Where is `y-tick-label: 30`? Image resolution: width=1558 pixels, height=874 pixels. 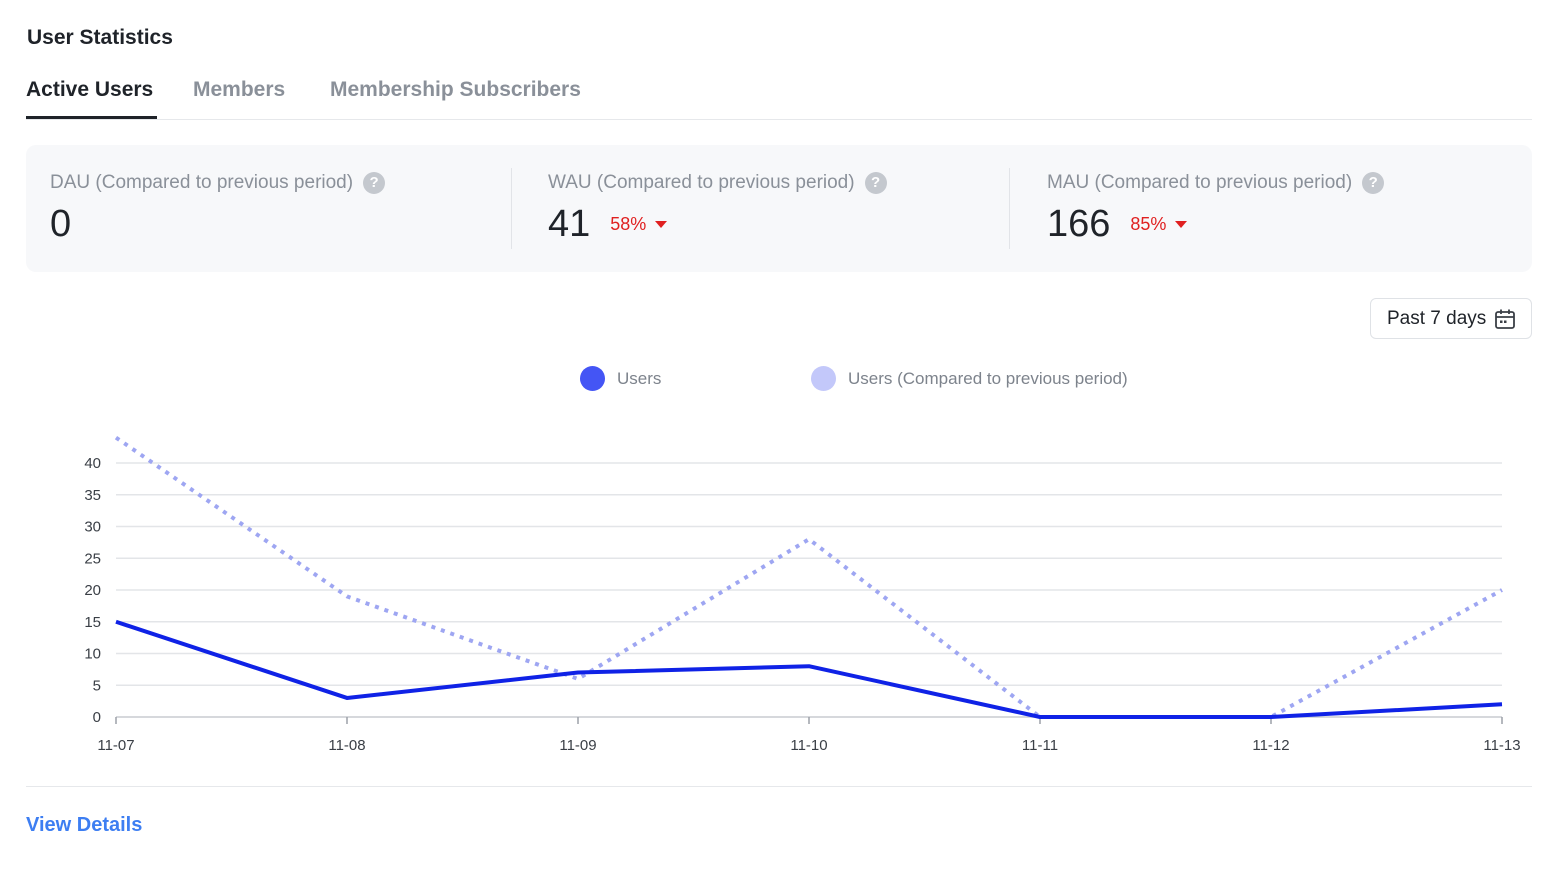 y-tick-label: 30 is located at coordinates (92, 527).